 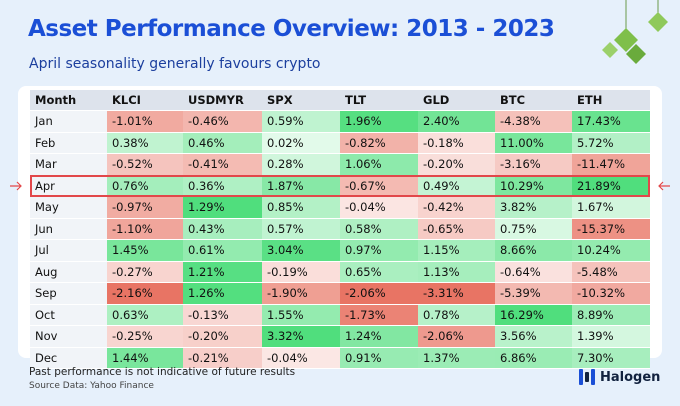 What do you see at coordinates (587, 377) in the screenshot?
I see `brand-logo` at bounding box center [587, 377].